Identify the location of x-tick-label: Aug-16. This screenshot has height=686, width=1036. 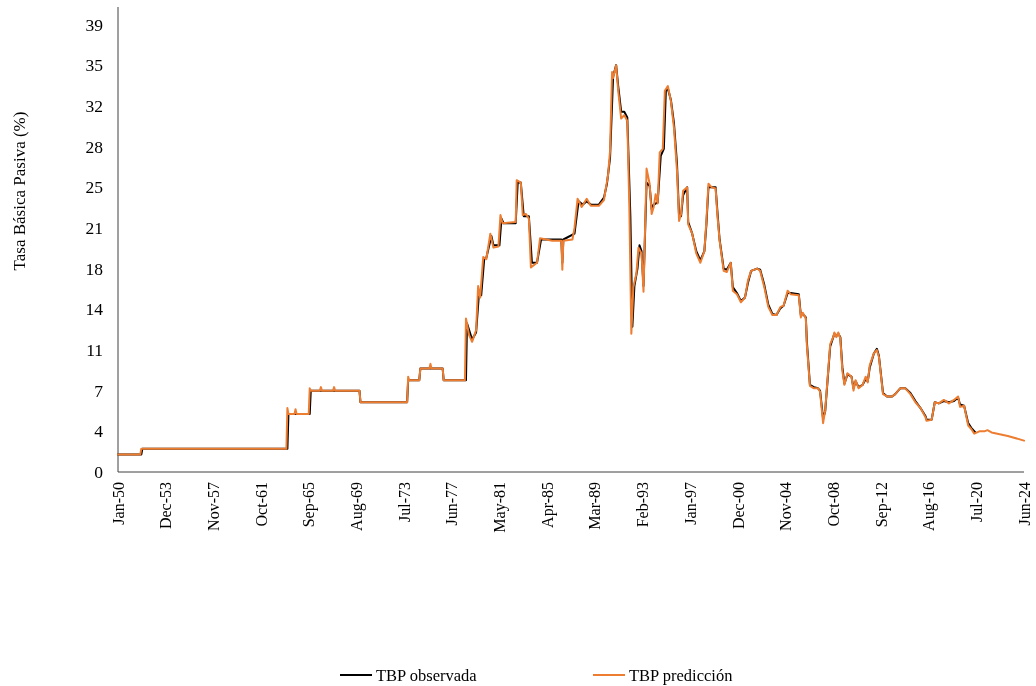
(929, 506).